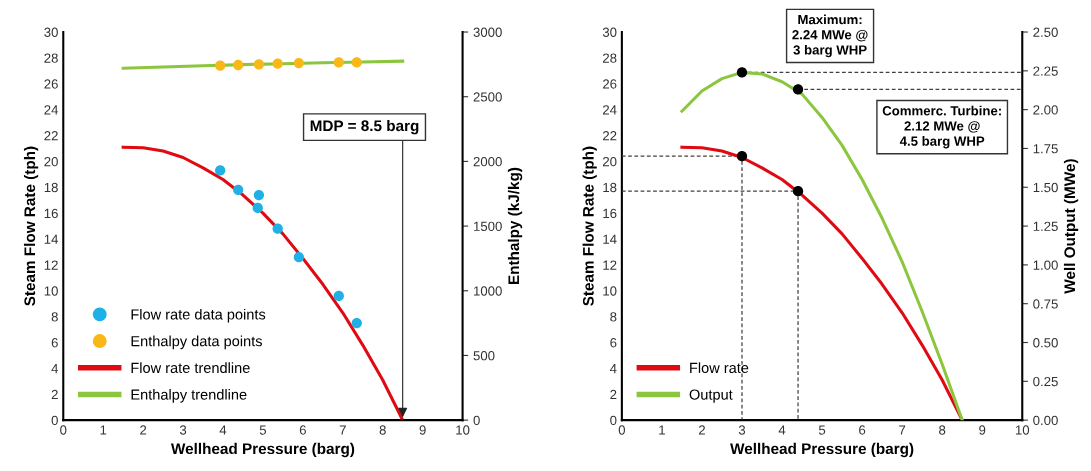  What do you see at coordinates (1045, 226) in the screenshot?
I see `y2-tick-label: 1.25` at bounding box center [1045, 226].